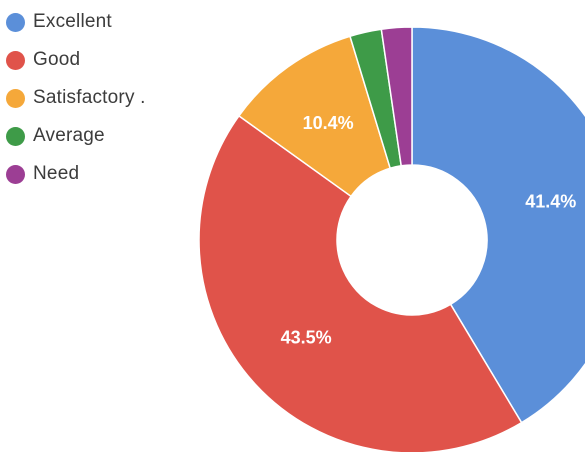  I want to click on legend-swatch-average, so click(15, 136).